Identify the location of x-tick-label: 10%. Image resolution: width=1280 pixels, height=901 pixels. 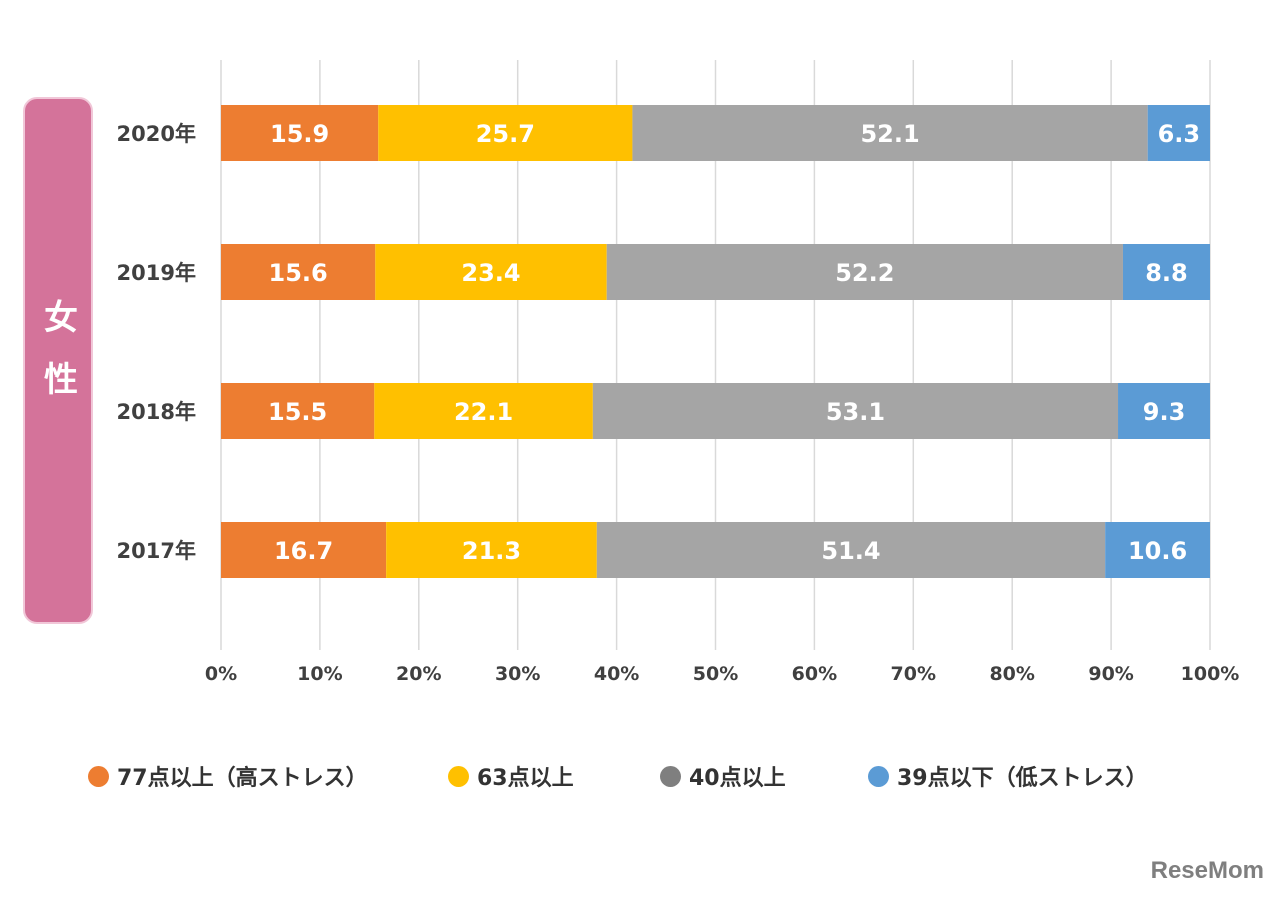
(319, 674).